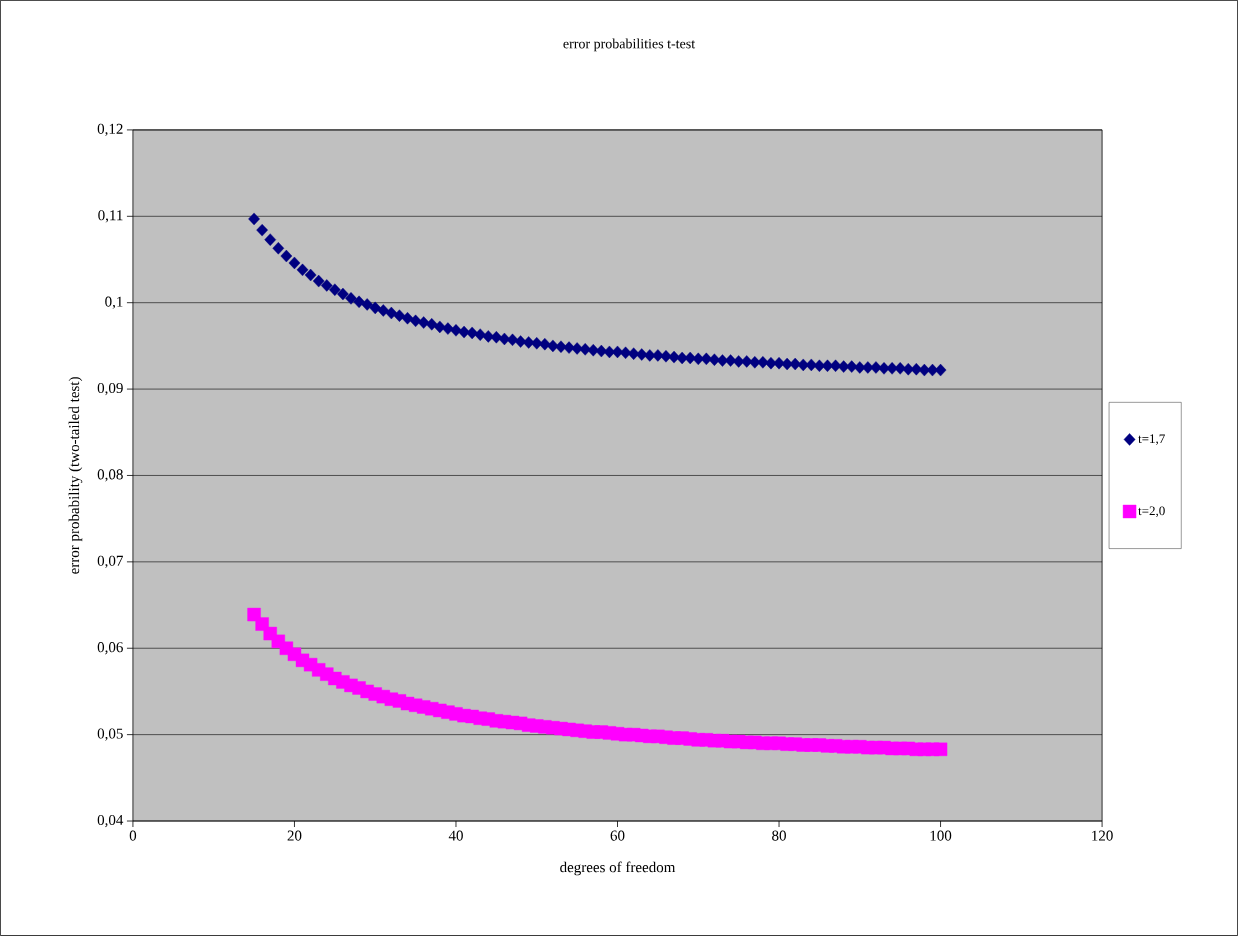 The image size is (1238, 936). I want to click on legend-label: t=1,7, so click(1151, 439).